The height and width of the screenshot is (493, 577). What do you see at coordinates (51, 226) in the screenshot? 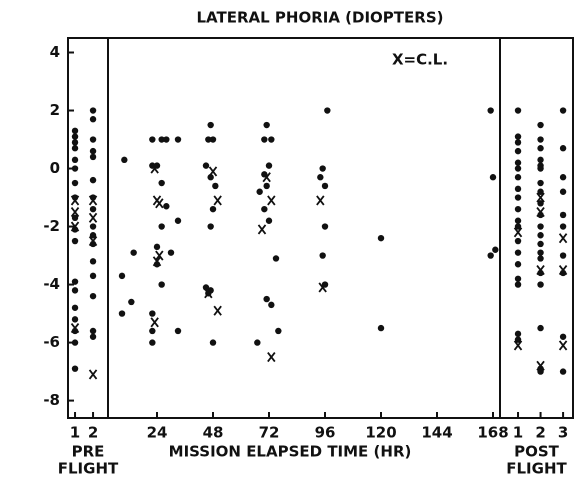
I see `y-tick-label: -2` at bounding box center [51, 226].